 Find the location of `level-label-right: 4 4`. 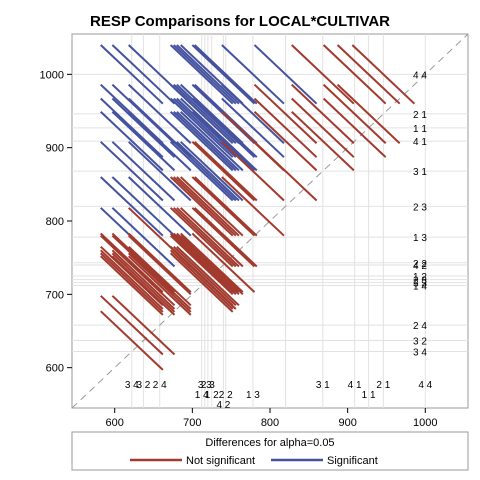

level-label-right: 4 4 is located at coordinates (420, 75).